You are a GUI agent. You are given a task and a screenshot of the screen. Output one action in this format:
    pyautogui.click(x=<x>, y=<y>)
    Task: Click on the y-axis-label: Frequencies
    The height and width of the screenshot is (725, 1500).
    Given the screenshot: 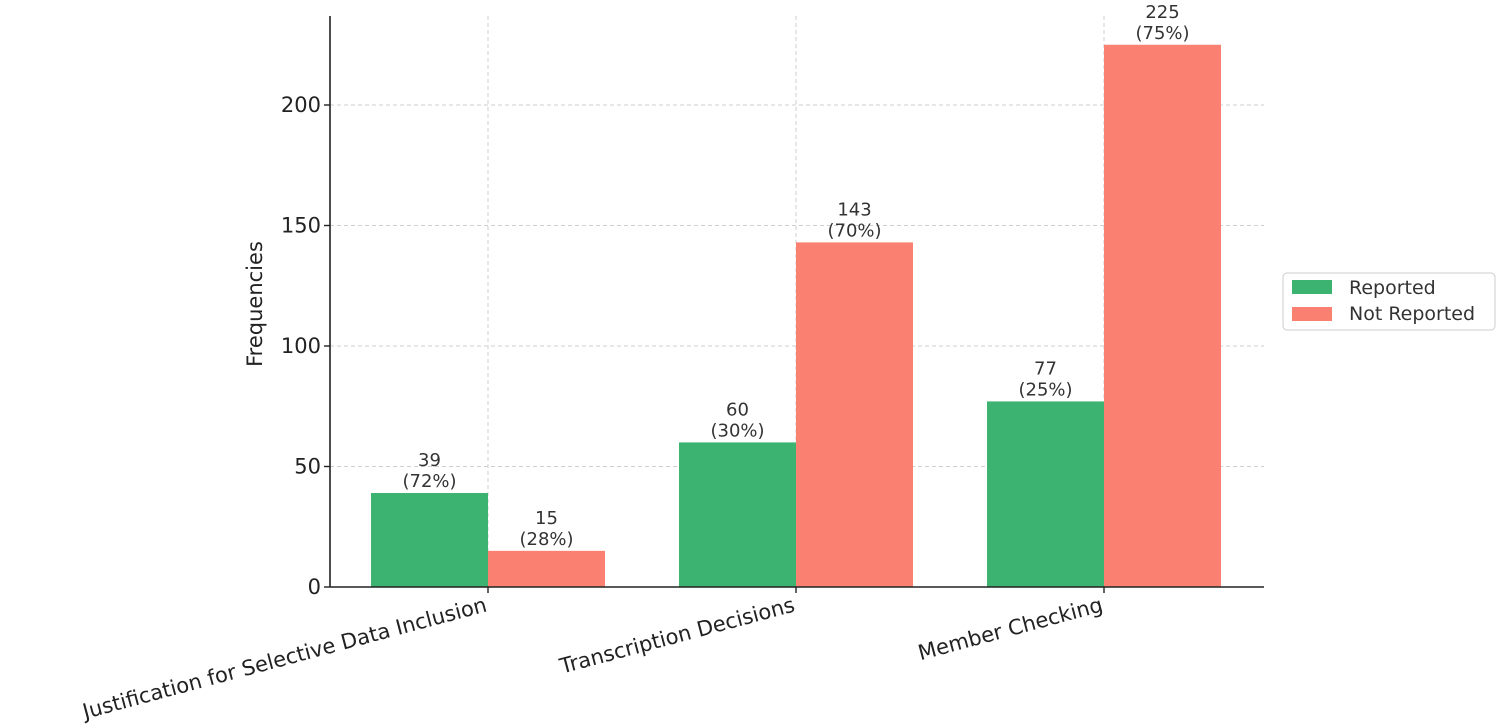 What is the action you would take?
    pyautogui.click(x=255, y=304)
    